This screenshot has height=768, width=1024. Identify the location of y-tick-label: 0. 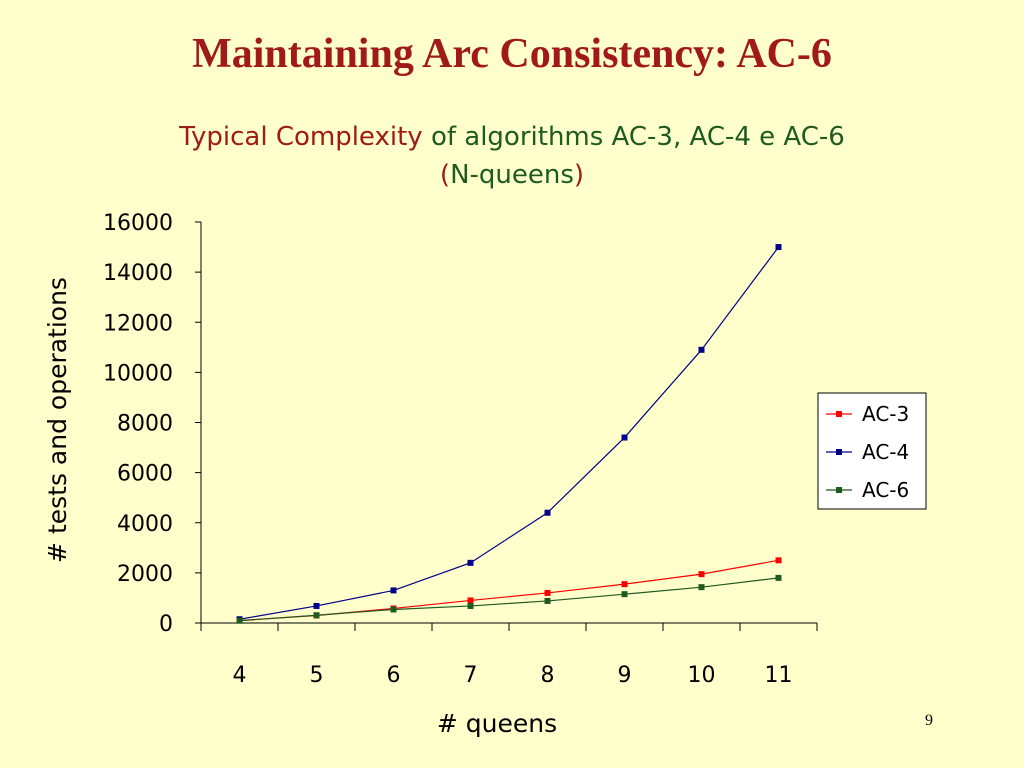
(166, 624).